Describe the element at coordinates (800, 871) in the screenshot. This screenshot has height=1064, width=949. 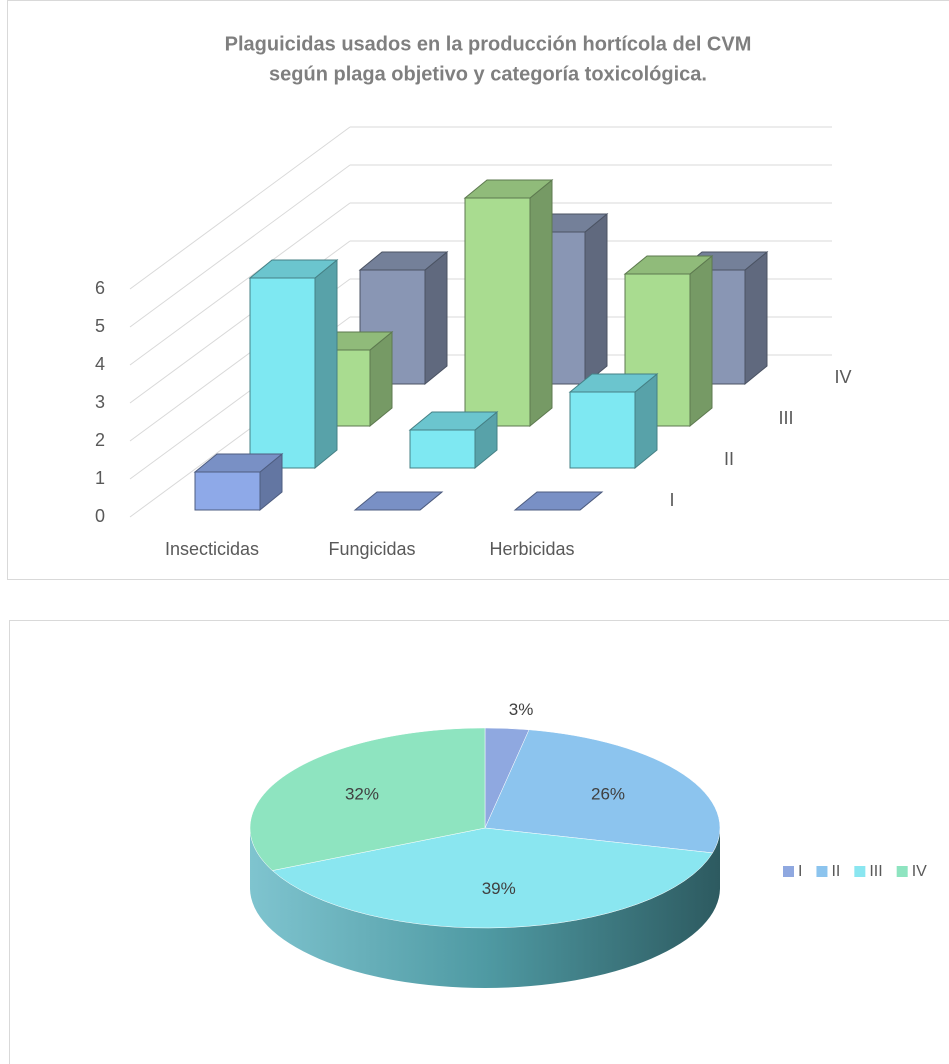
I see `legend-label: I` at that location.